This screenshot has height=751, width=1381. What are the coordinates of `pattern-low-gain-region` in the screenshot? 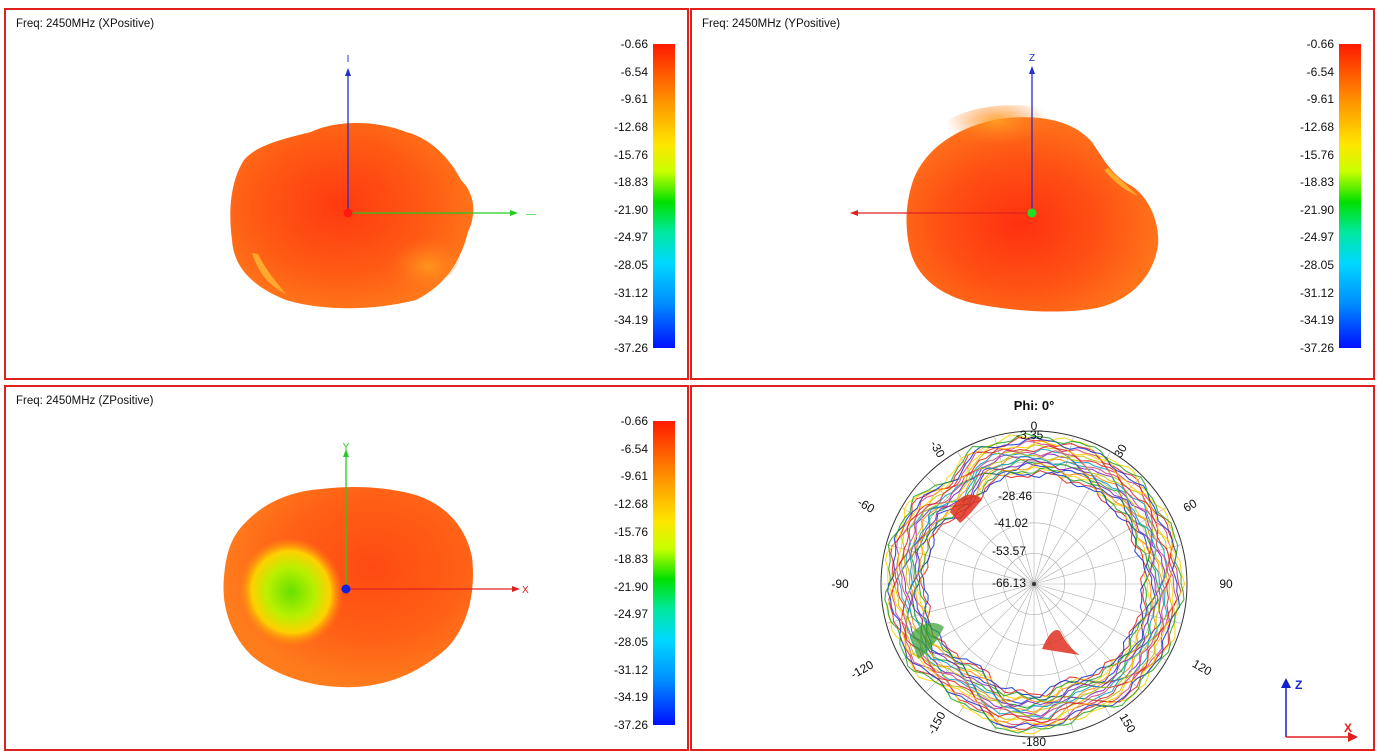 It's located at (291, 592).